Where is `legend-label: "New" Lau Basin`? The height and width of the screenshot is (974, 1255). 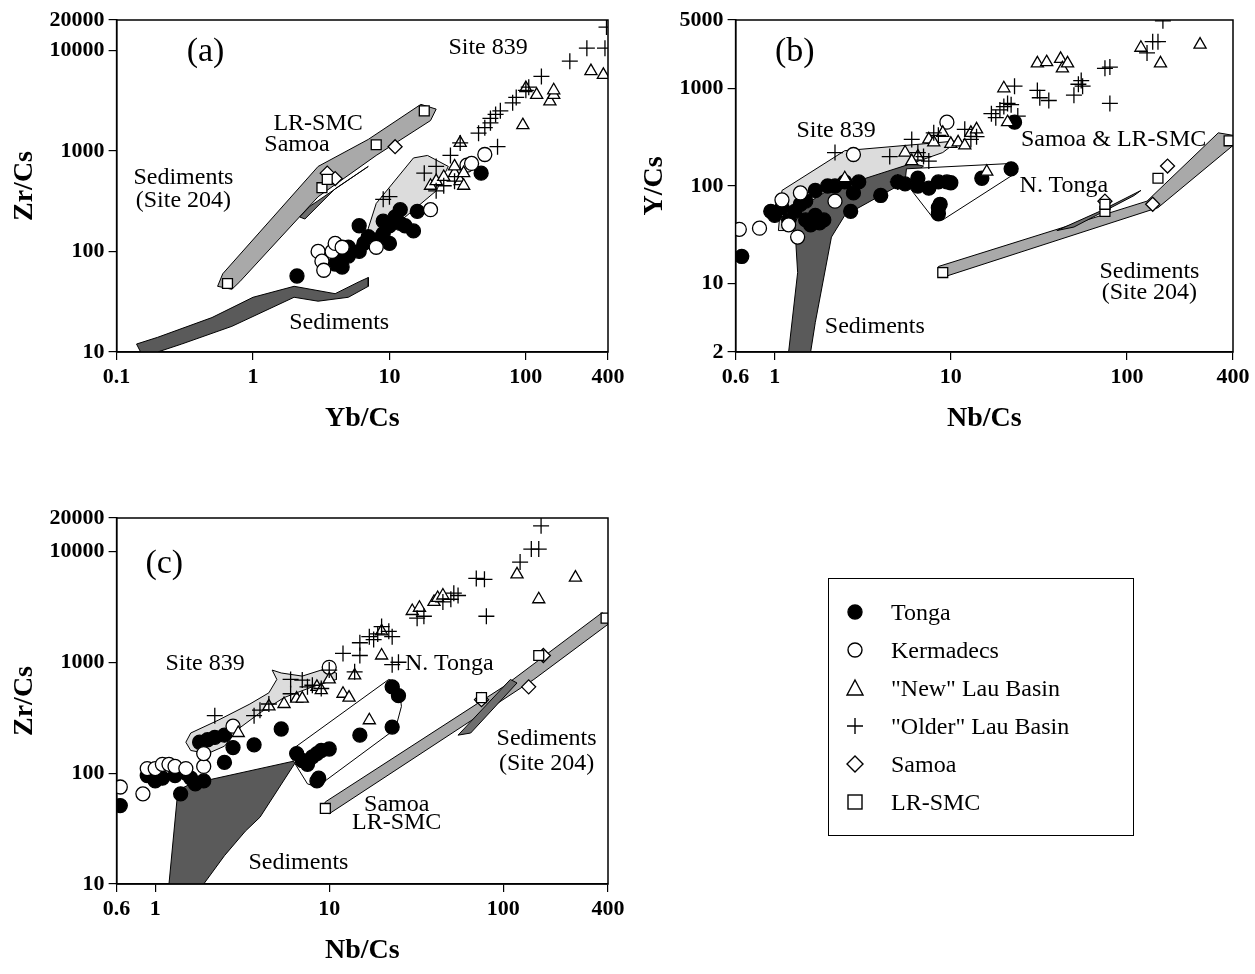 legend-label: "New" Lau Basin is located at coordinates (975, 688).